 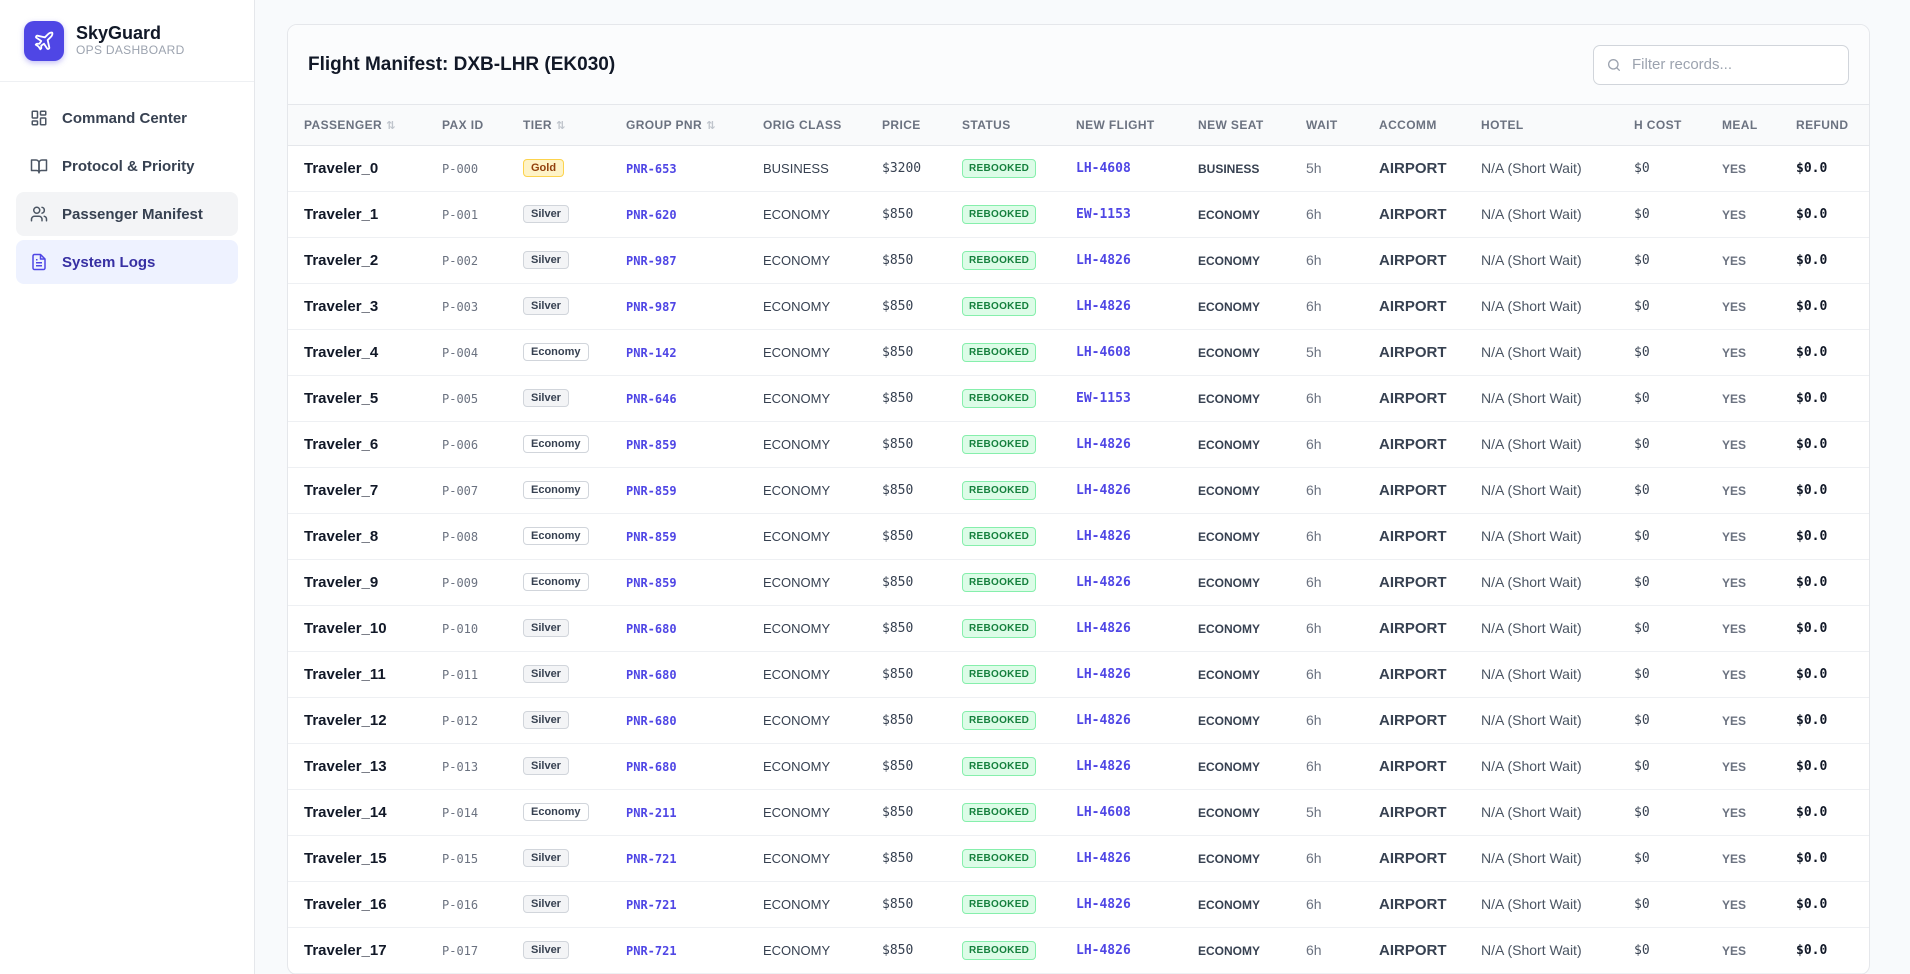 I want to click on cell-price: $850, so click(x=906, y=720).